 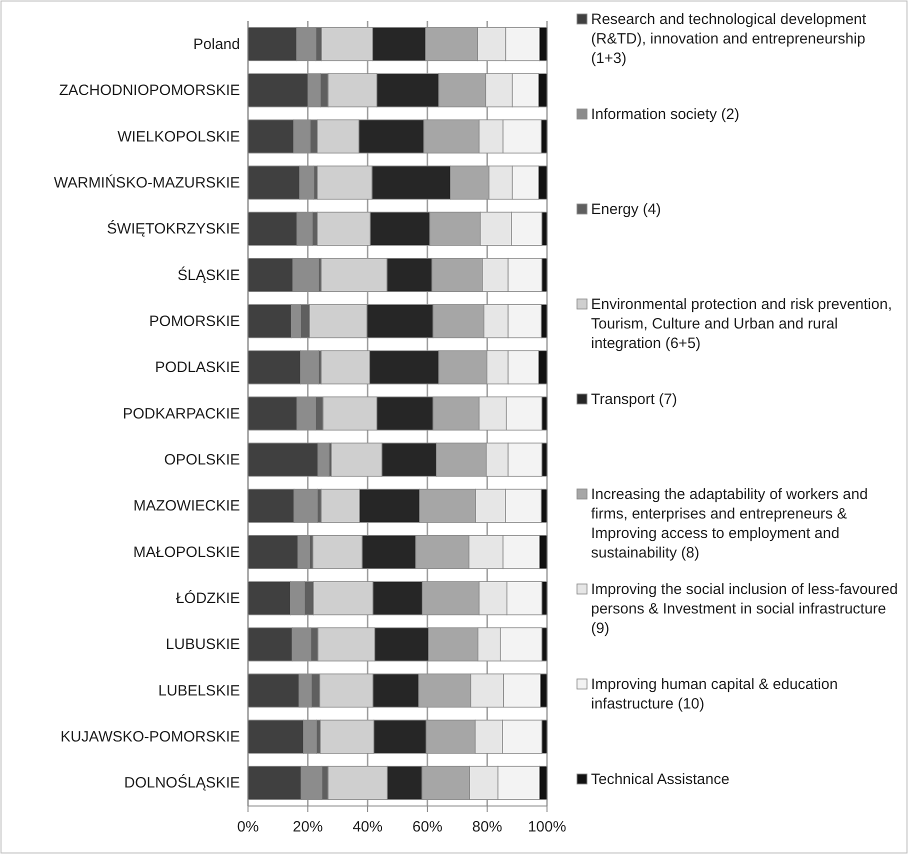 I want to click on y-tick-label: ZACHODNIOPOMORSKIE, so click(x=149, y=91).